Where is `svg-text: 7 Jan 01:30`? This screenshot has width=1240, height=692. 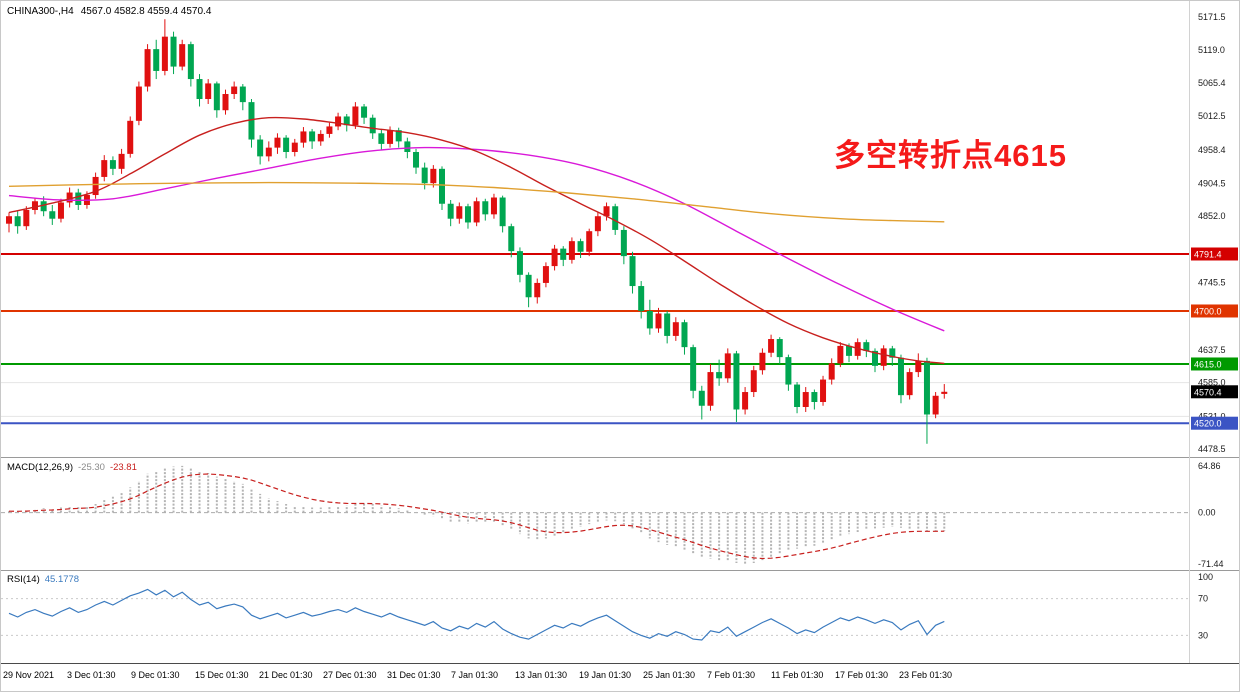
svg-text: 7 Jan 01:30 is located at coordinates (474, 675).